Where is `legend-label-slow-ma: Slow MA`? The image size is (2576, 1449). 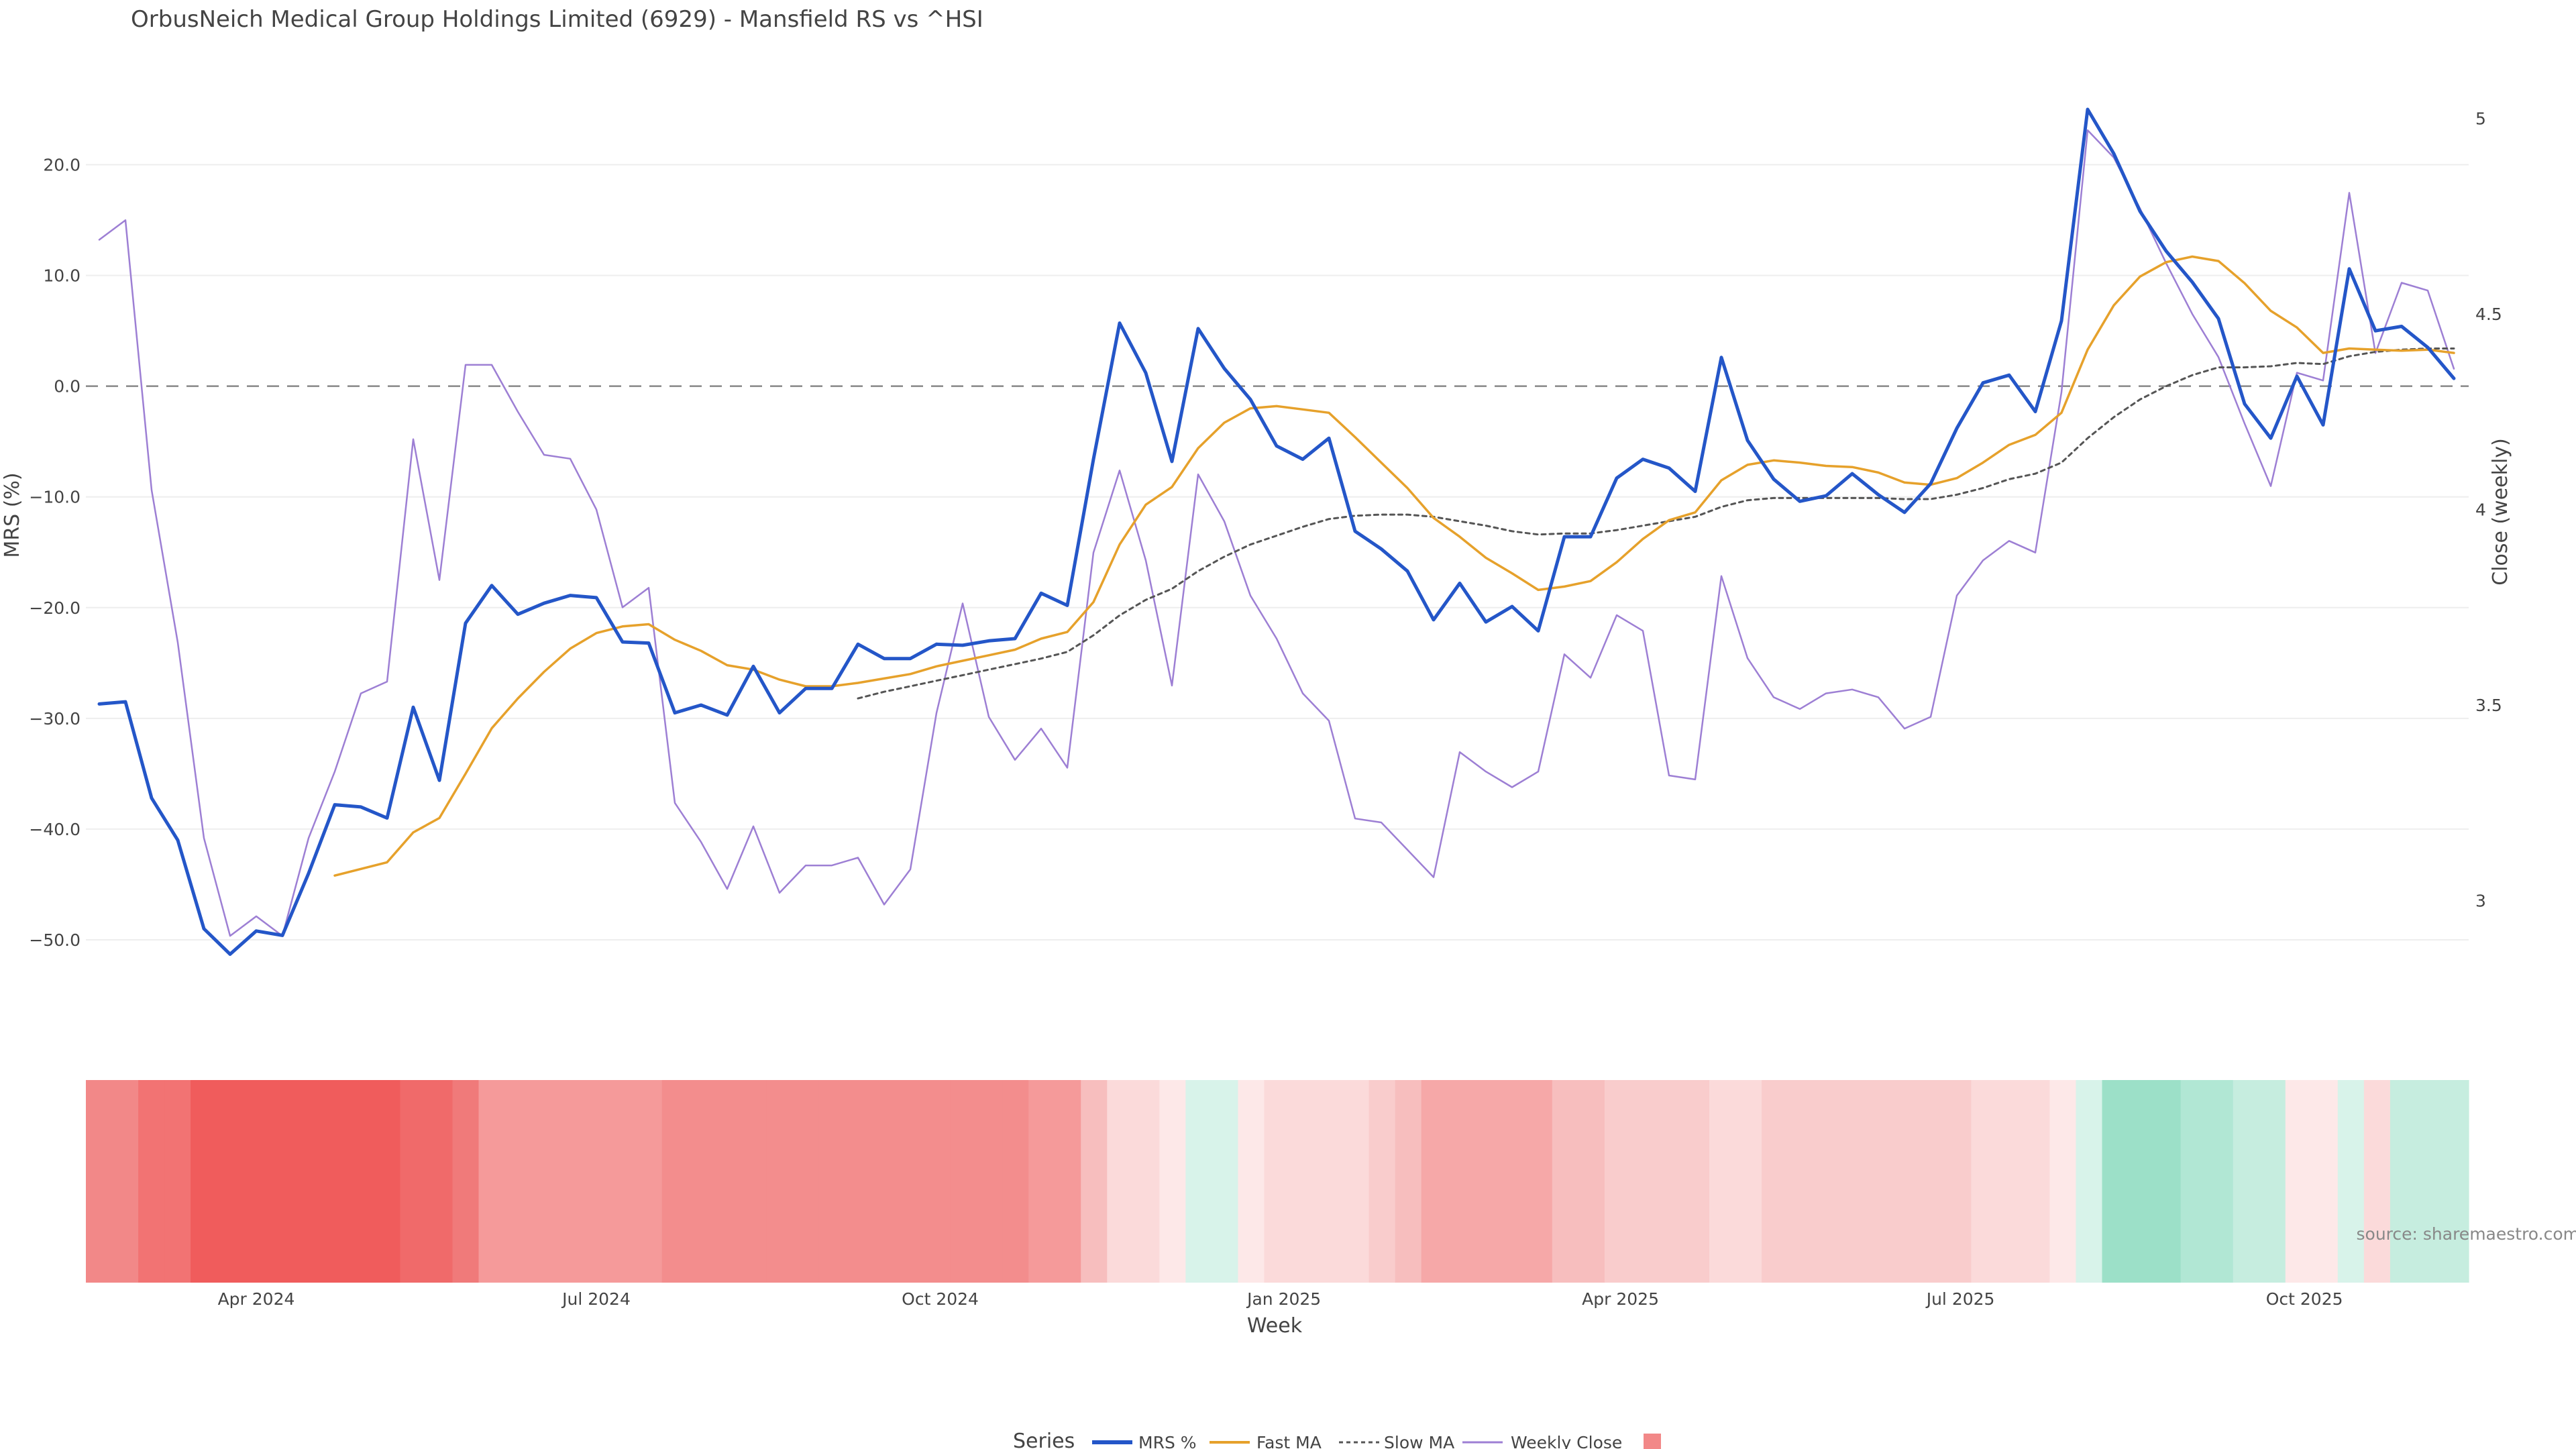
legend-label-slow-ma: Slow MA is located at coordinates (1419, 1441).